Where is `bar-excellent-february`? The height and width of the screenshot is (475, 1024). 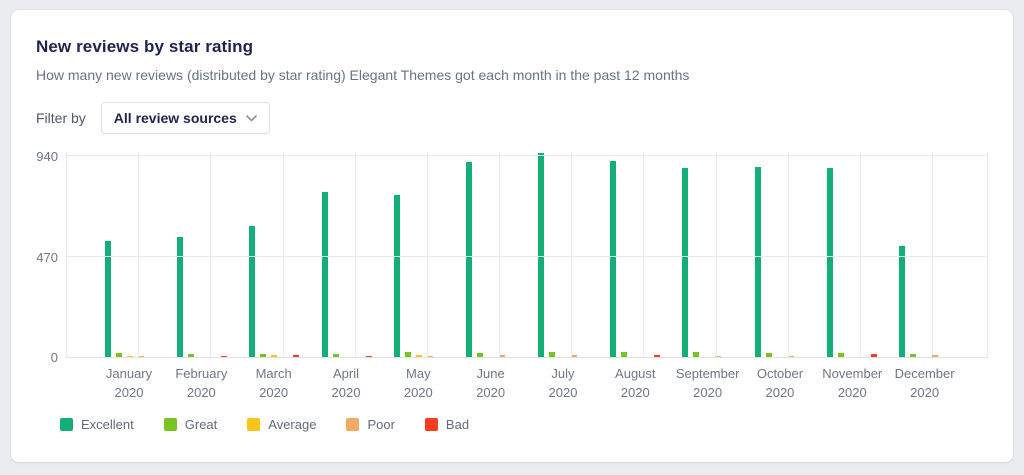
bar-excellent-february is located at coordinates (180, 297).